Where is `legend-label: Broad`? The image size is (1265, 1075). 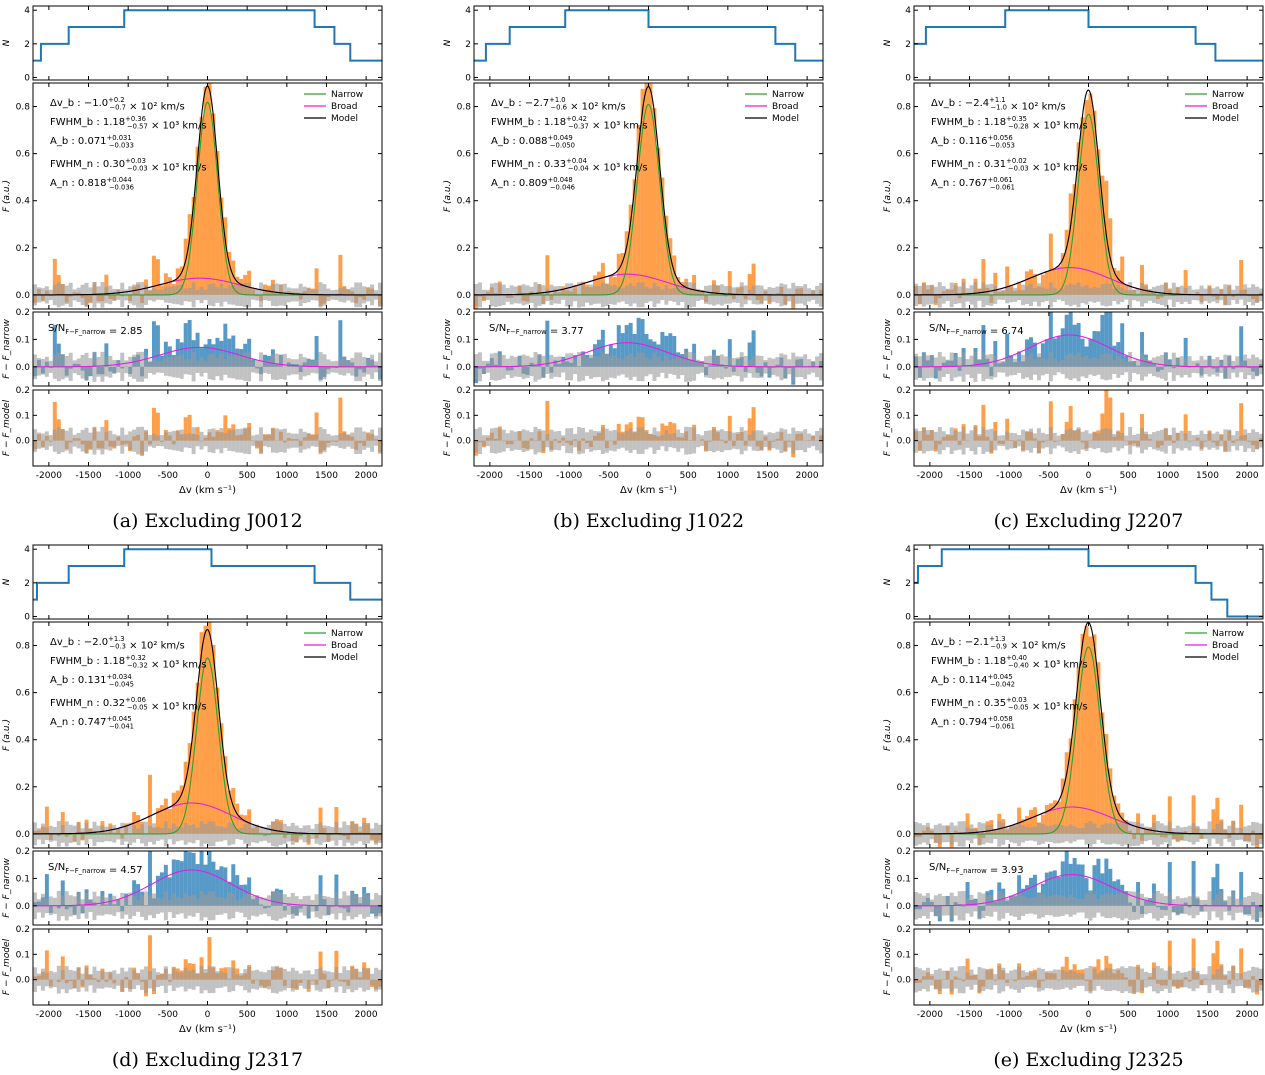
legend-label: Broad is located at coordinates (785, 107).